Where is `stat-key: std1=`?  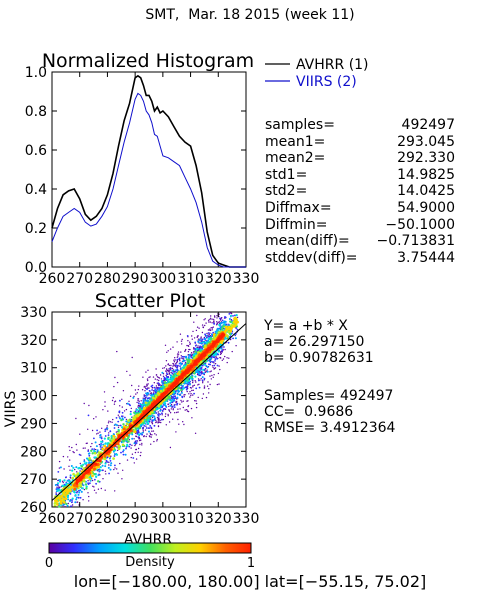 stat-key: std1= is located at coordinates (286, 174).